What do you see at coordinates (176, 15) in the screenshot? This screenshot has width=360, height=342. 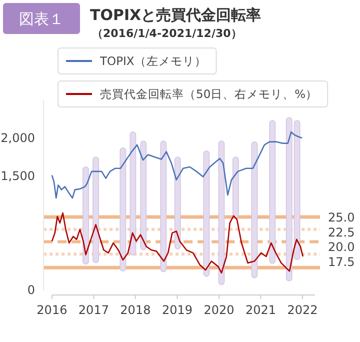 I see `chart-title: TOPIXと売買代金回転率` at bounding box center [176, 15].